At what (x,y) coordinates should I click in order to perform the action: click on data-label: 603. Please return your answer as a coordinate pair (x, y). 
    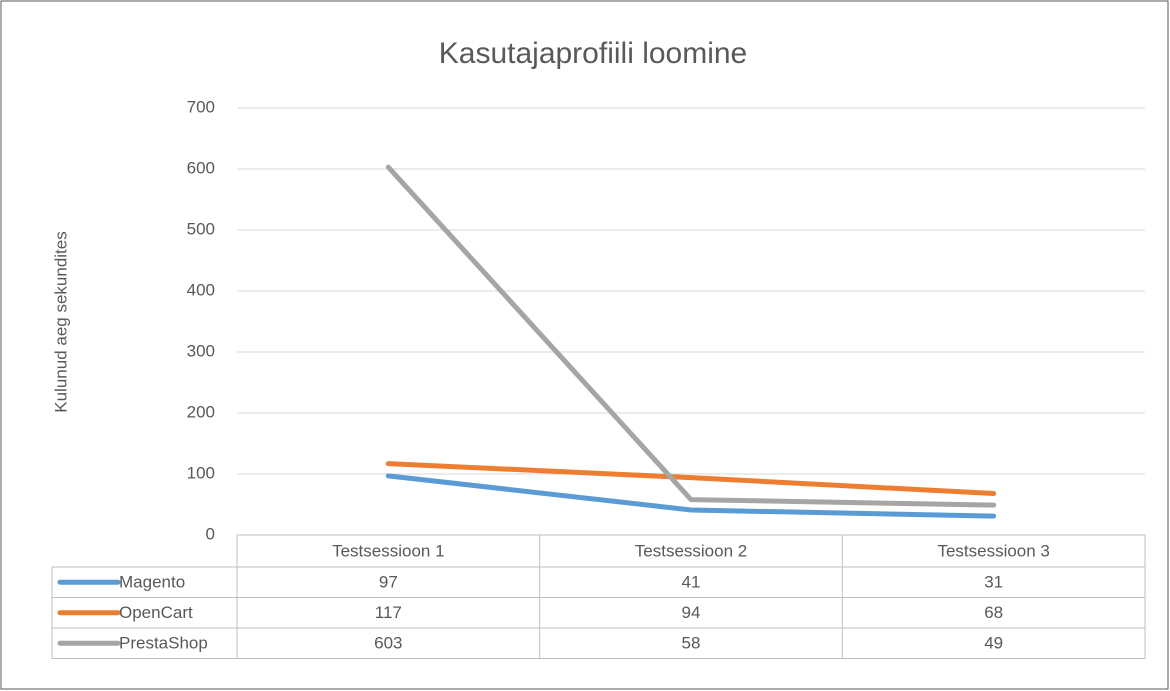
    Looking at the image, I should click on (388, 643).